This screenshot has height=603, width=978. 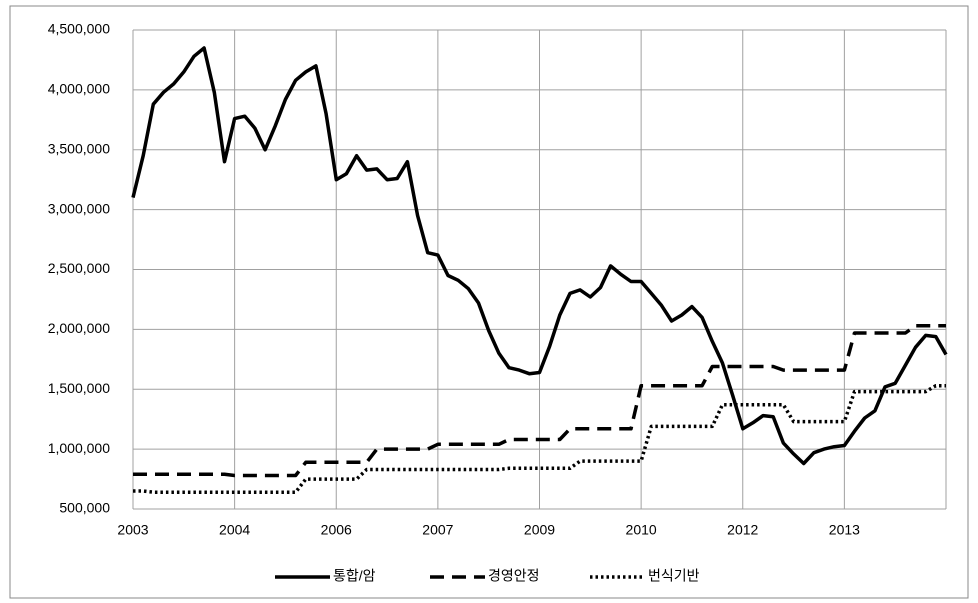 What do you see at coordinates (79, 208) in the screenshot?
I see `y-tick-label: 3,000,000` at bounding box center [79, 208].